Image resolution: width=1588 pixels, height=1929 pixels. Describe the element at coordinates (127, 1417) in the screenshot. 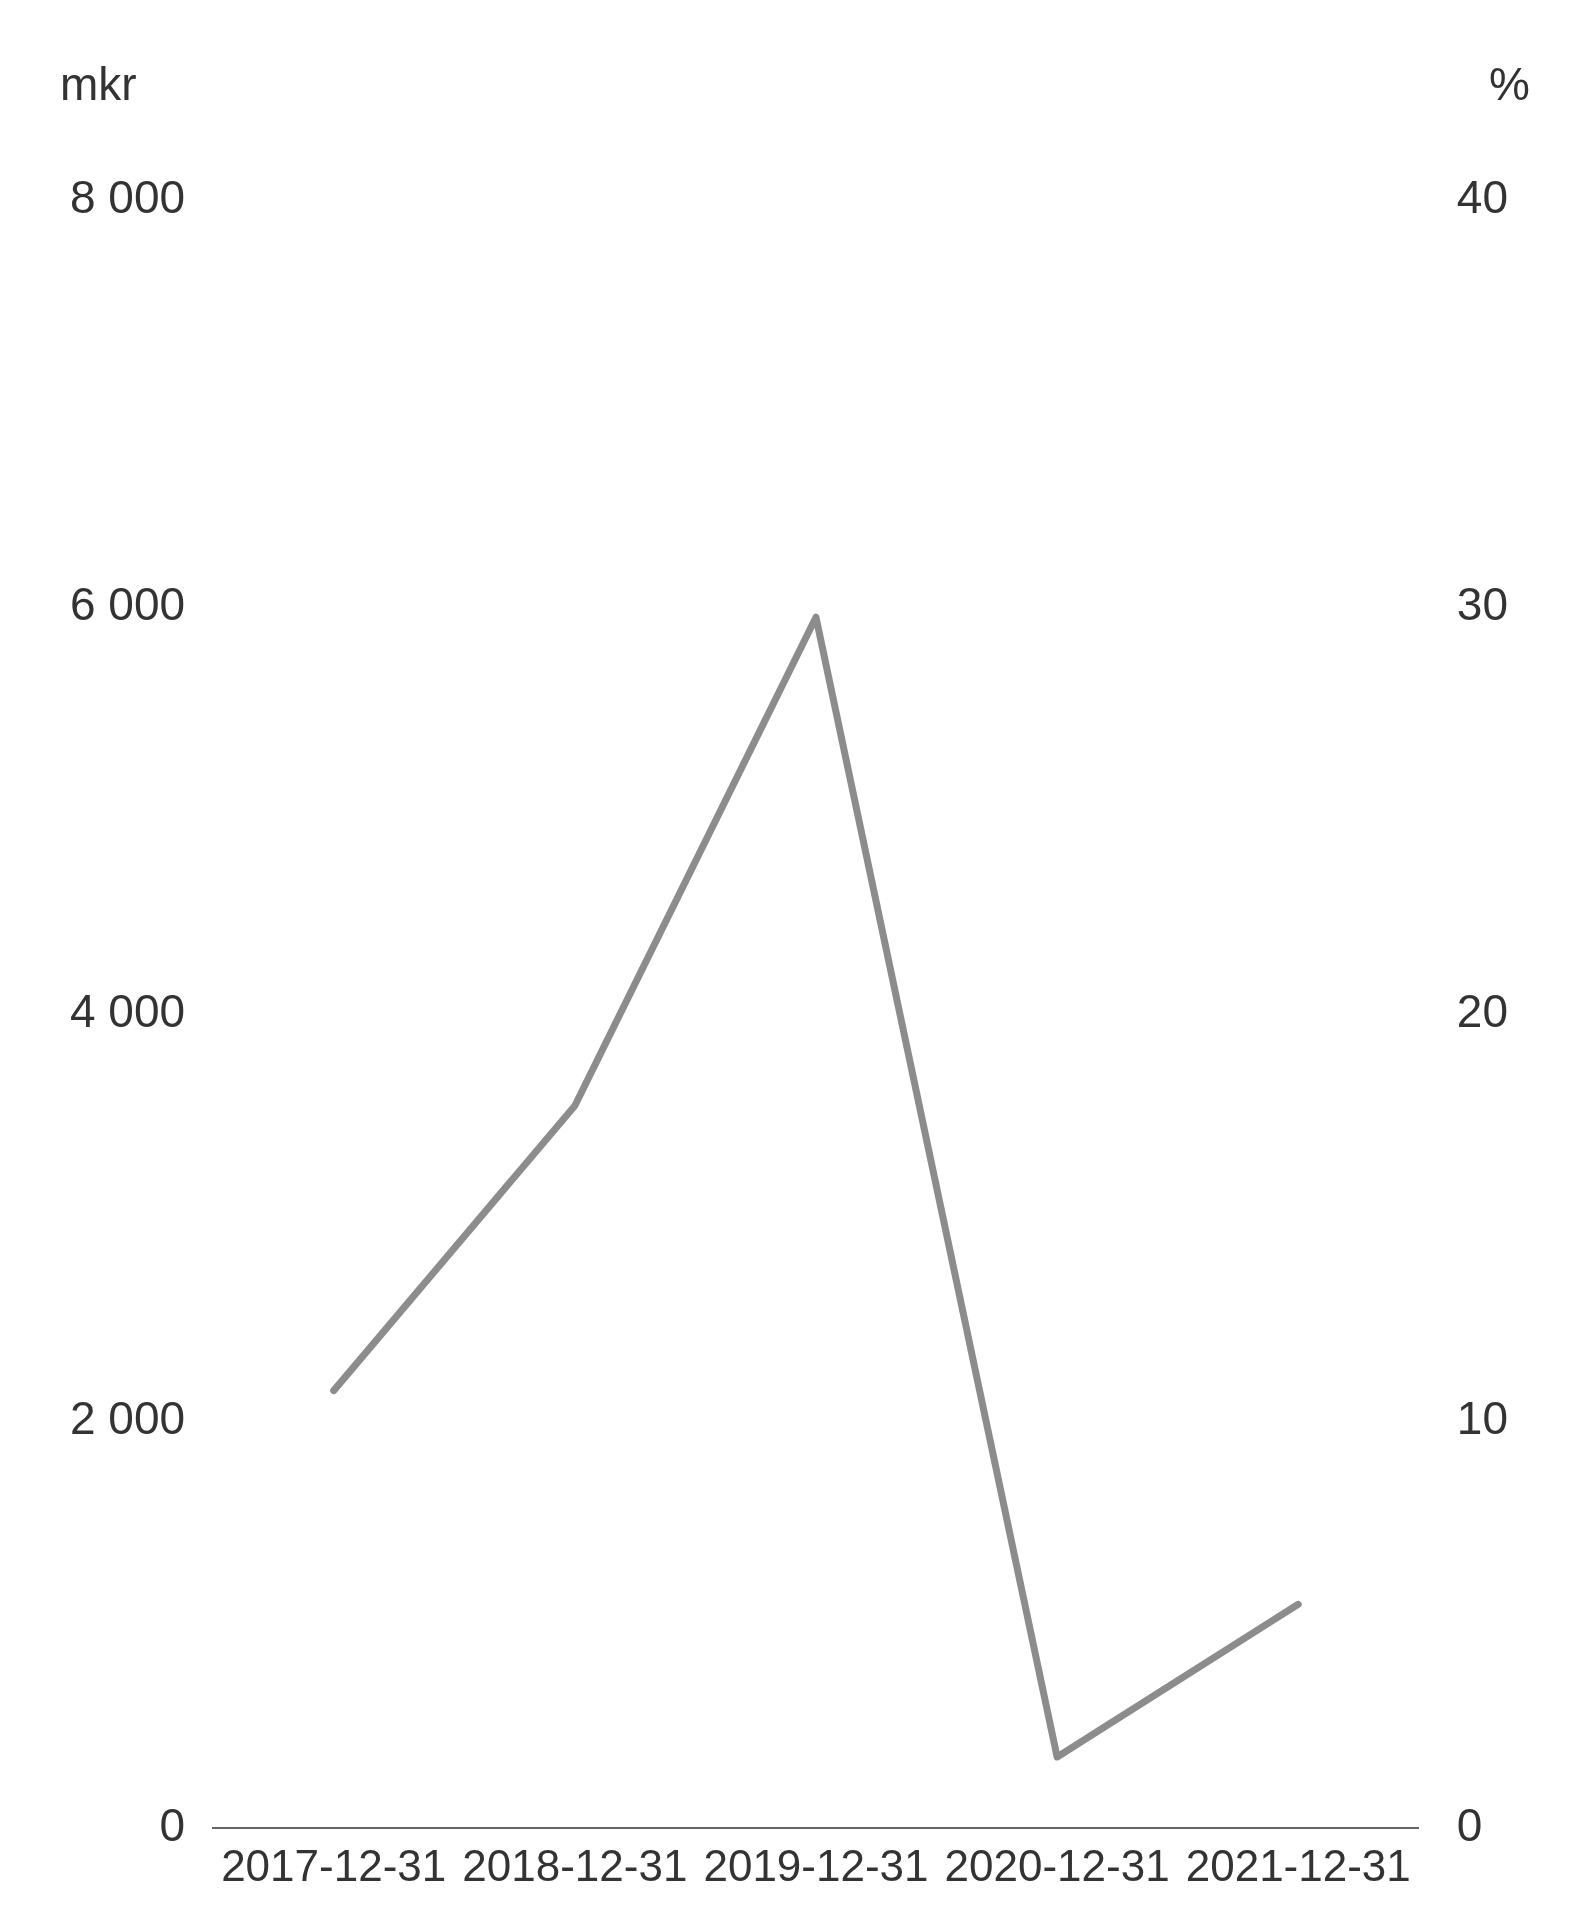

I see `y-tick-label: 2 000` at that location.